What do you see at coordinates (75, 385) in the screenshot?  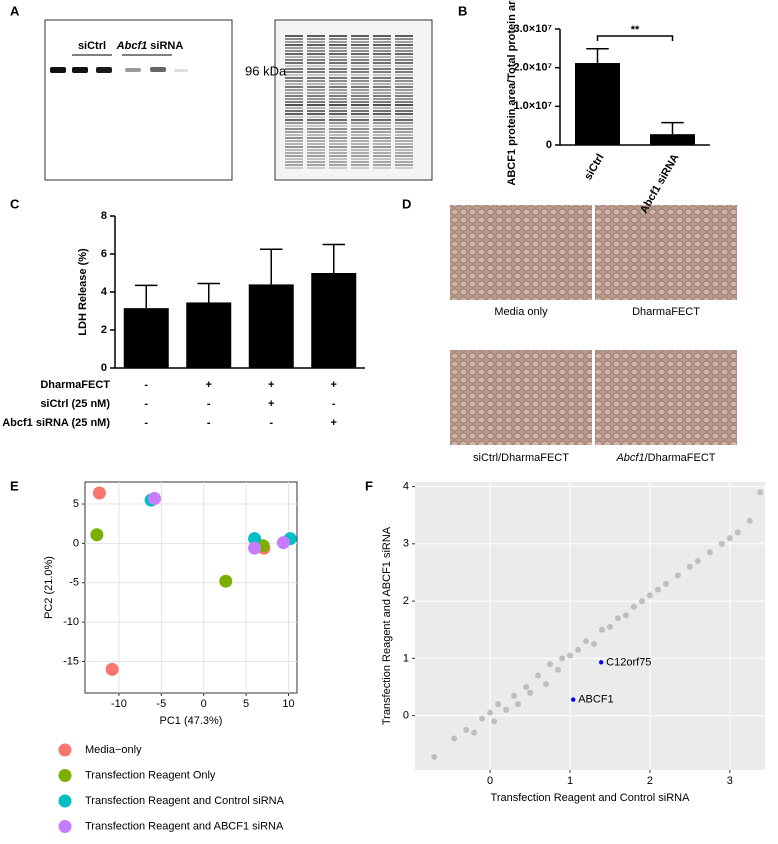 I see `treatment-label: DharmaFECT` at bounding box center [75, 385].